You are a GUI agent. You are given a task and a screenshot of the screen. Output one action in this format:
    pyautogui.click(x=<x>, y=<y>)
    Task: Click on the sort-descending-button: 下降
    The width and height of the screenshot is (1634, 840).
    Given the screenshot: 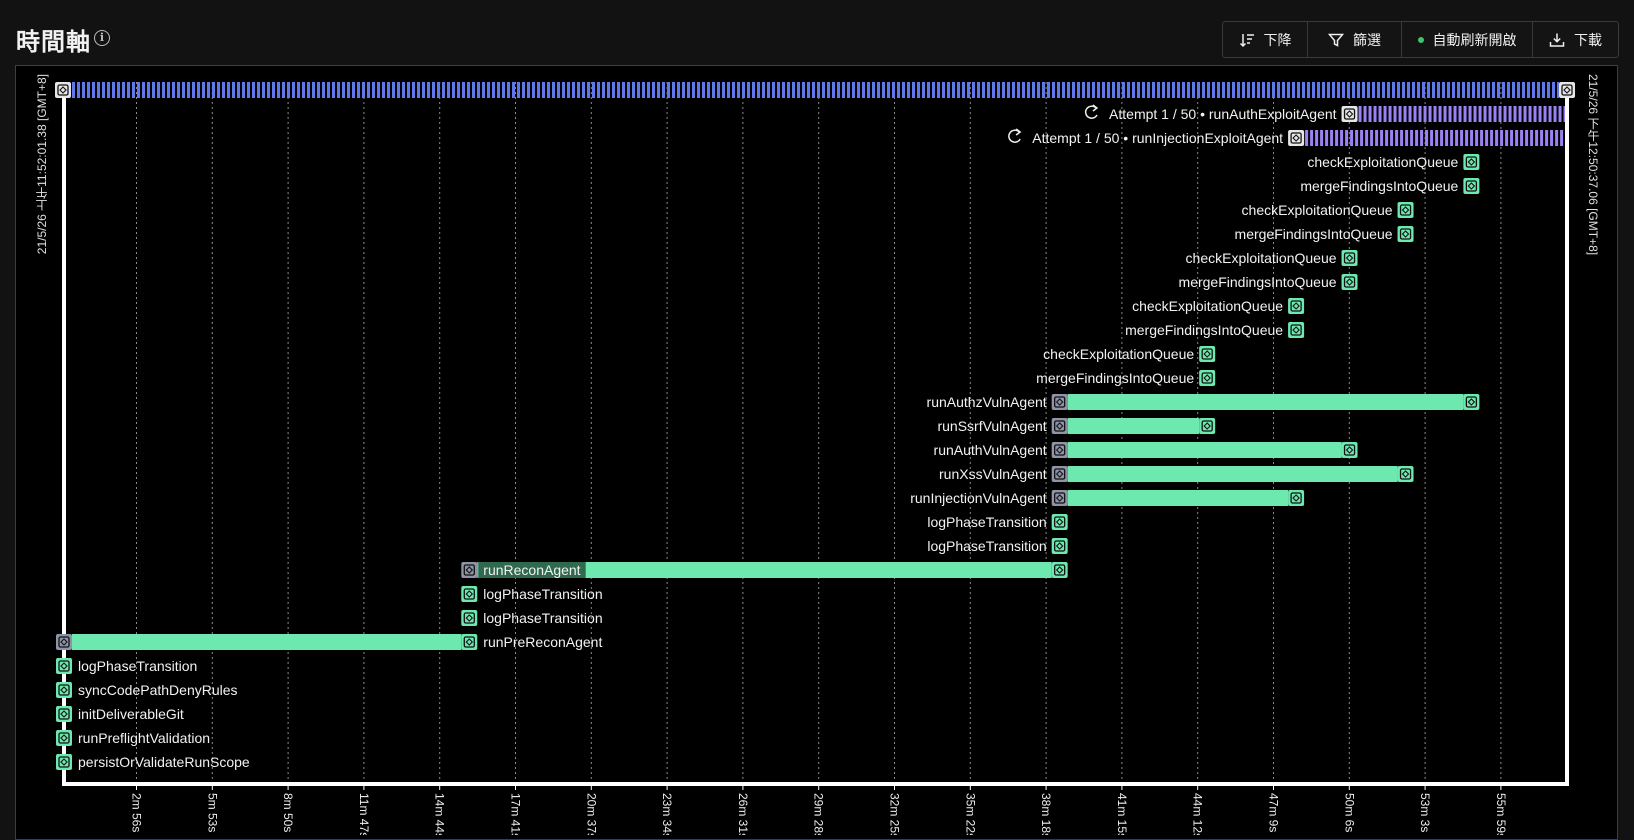 What is the action you would take?
    pyautogui.click(x=1265, y=39)
    